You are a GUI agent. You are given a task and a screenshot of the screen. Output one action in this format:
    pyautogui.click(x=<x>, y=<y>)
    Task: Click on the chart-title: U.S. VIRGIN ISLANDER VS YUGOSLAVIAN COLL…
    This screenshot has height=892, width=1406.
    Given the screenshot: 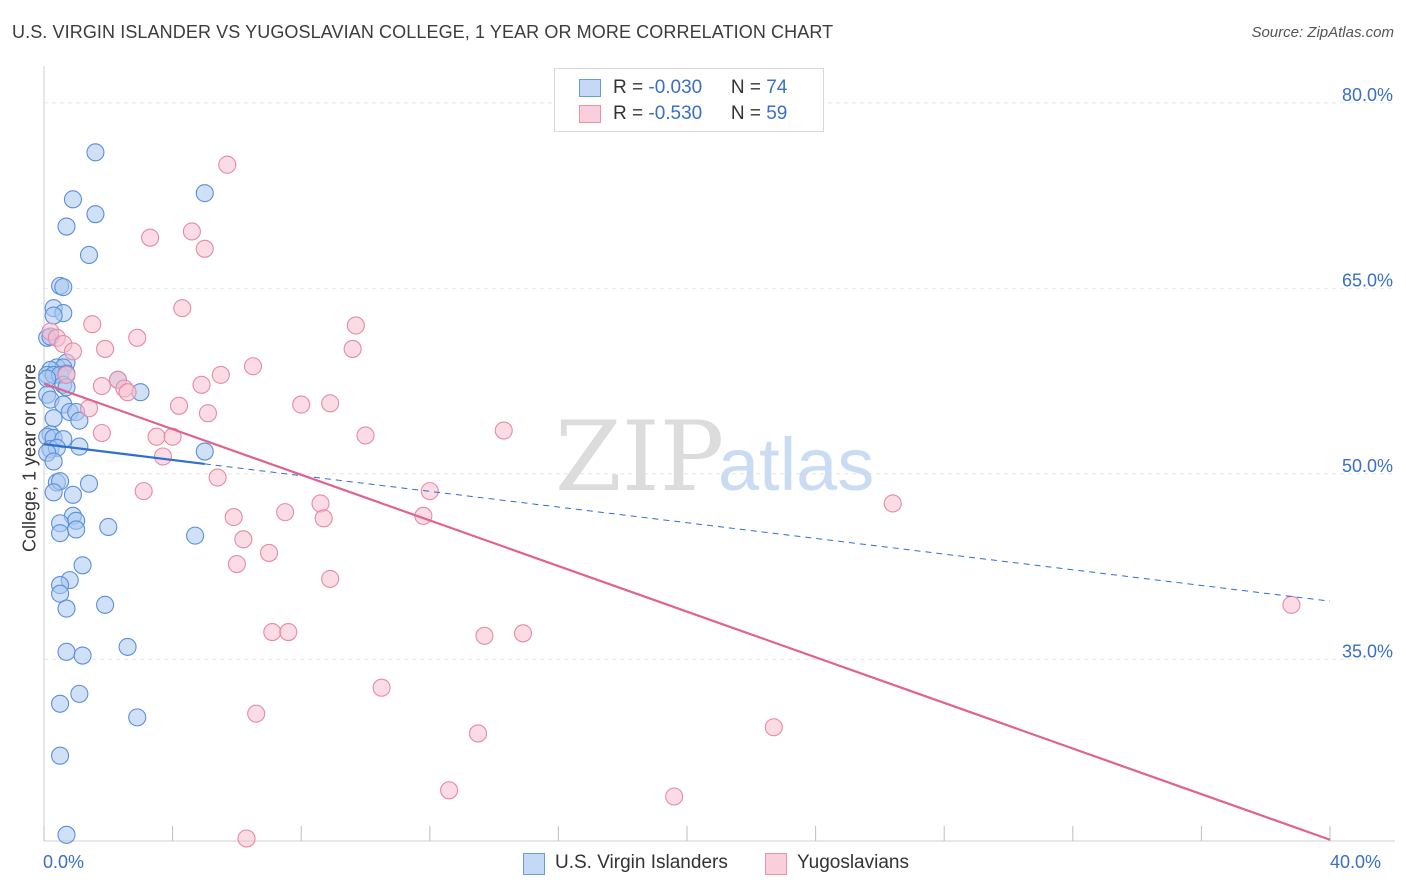 What is the action you would take?
    pyautogui.click(x=423, y=32)
    